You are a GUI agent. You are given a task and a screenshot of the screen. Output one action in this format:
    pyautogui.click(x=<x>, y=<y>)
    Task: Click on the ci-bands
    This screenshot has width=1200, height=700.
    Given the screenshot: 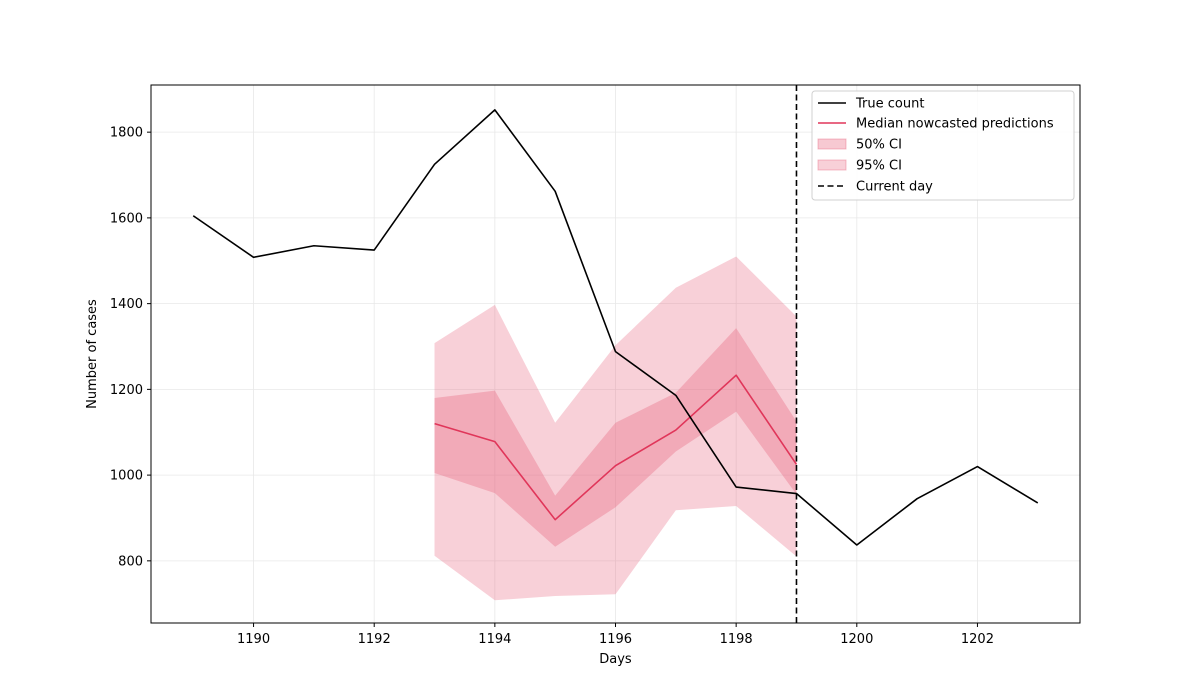 What is the action you would take?
    pyautogui.click(x=615, y=428)
    